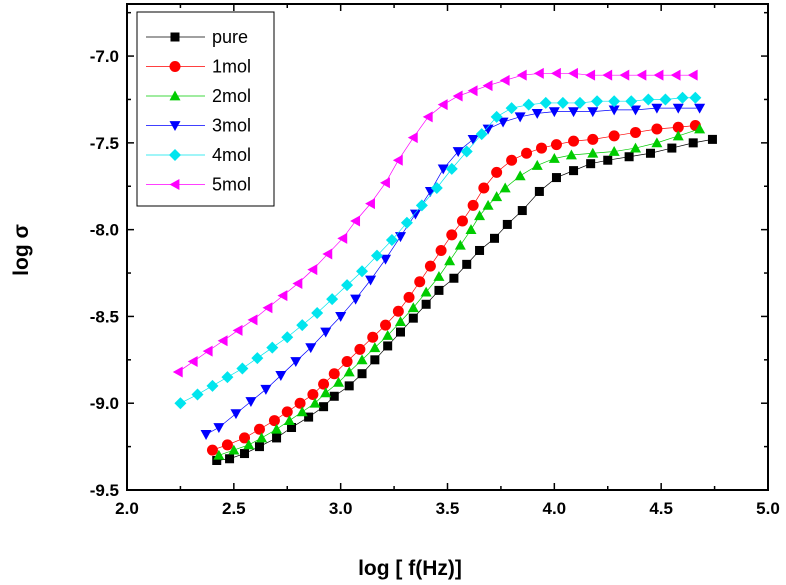  I want to click on legend-label: 1mol, so click(231, 67).